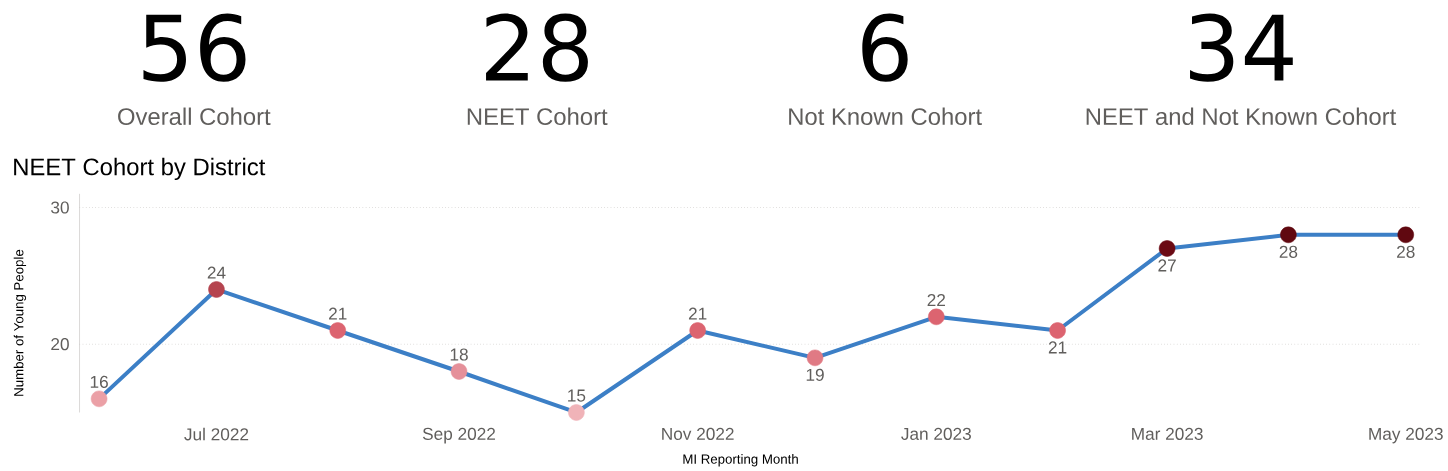  I want to click on data-label: 15, so click(577, 395).